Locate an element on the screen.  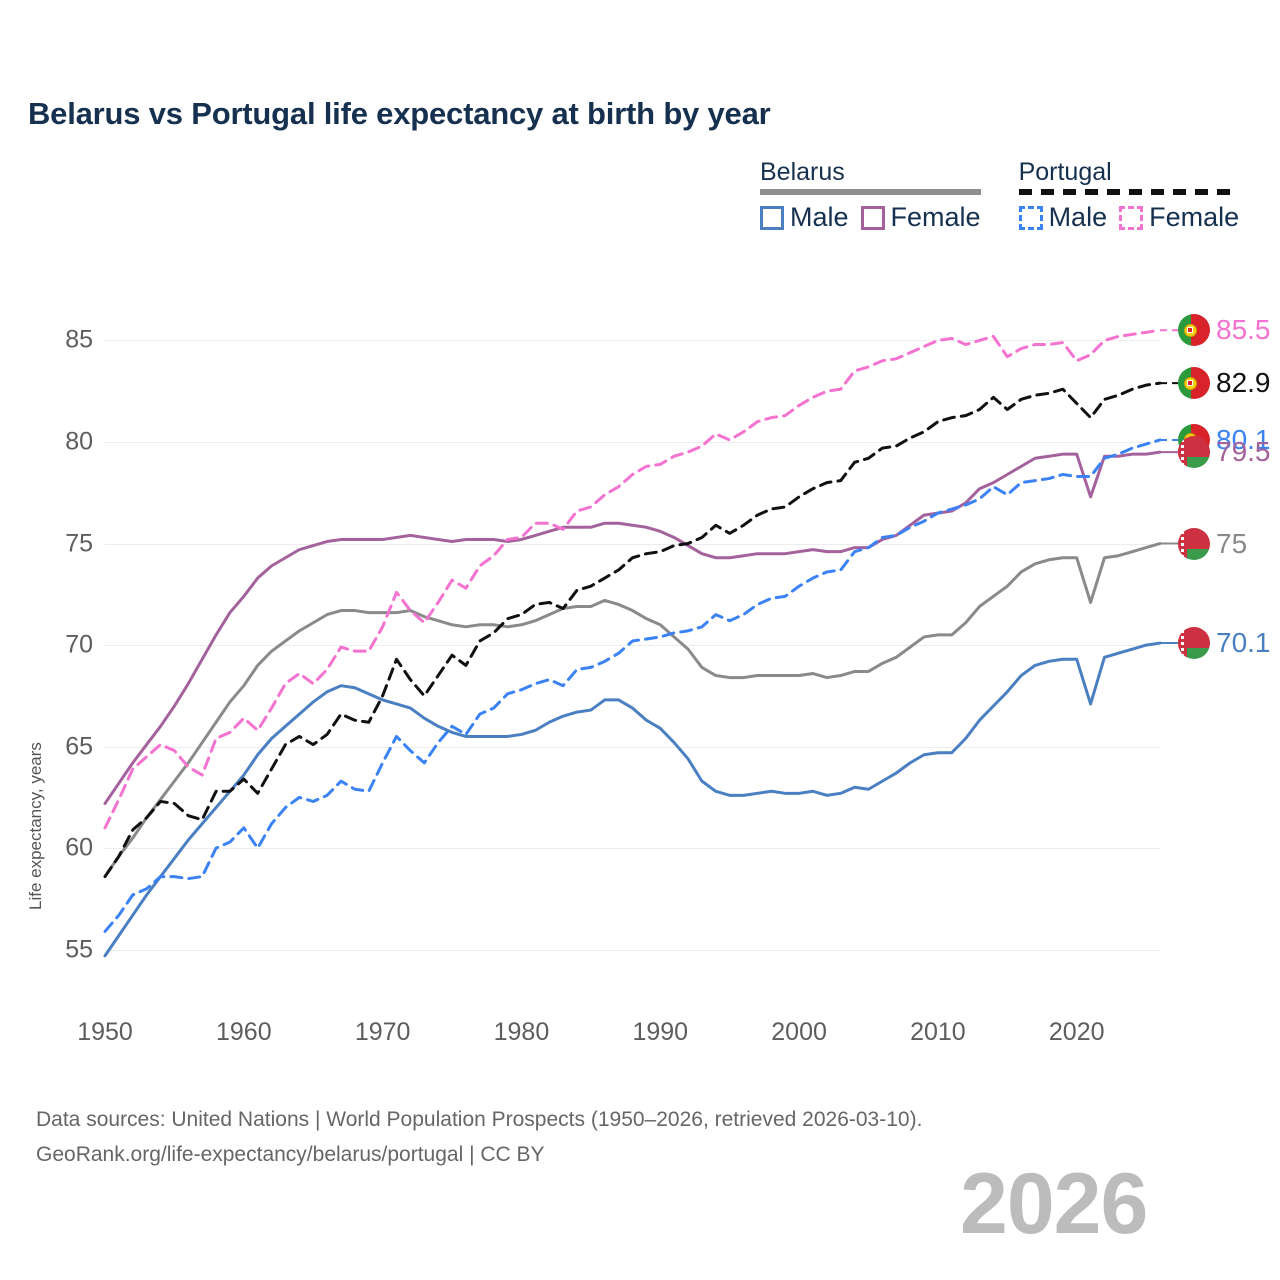
x-tick-label: 2000 is located at coordinates (799, 1032).